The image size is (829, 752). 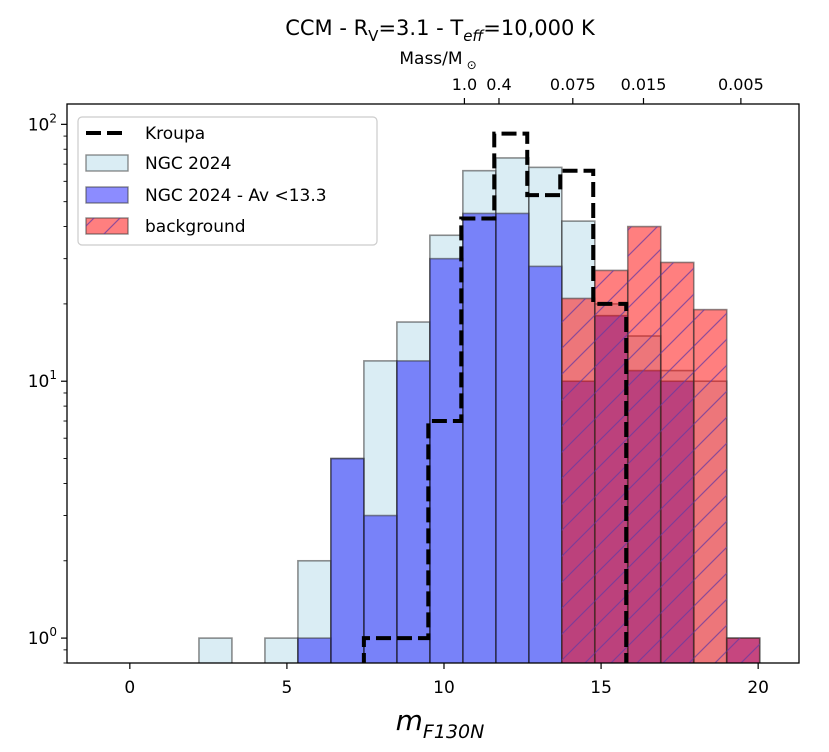 I want to click on top-tick-label: 0.4, so click(x=498, y=84).